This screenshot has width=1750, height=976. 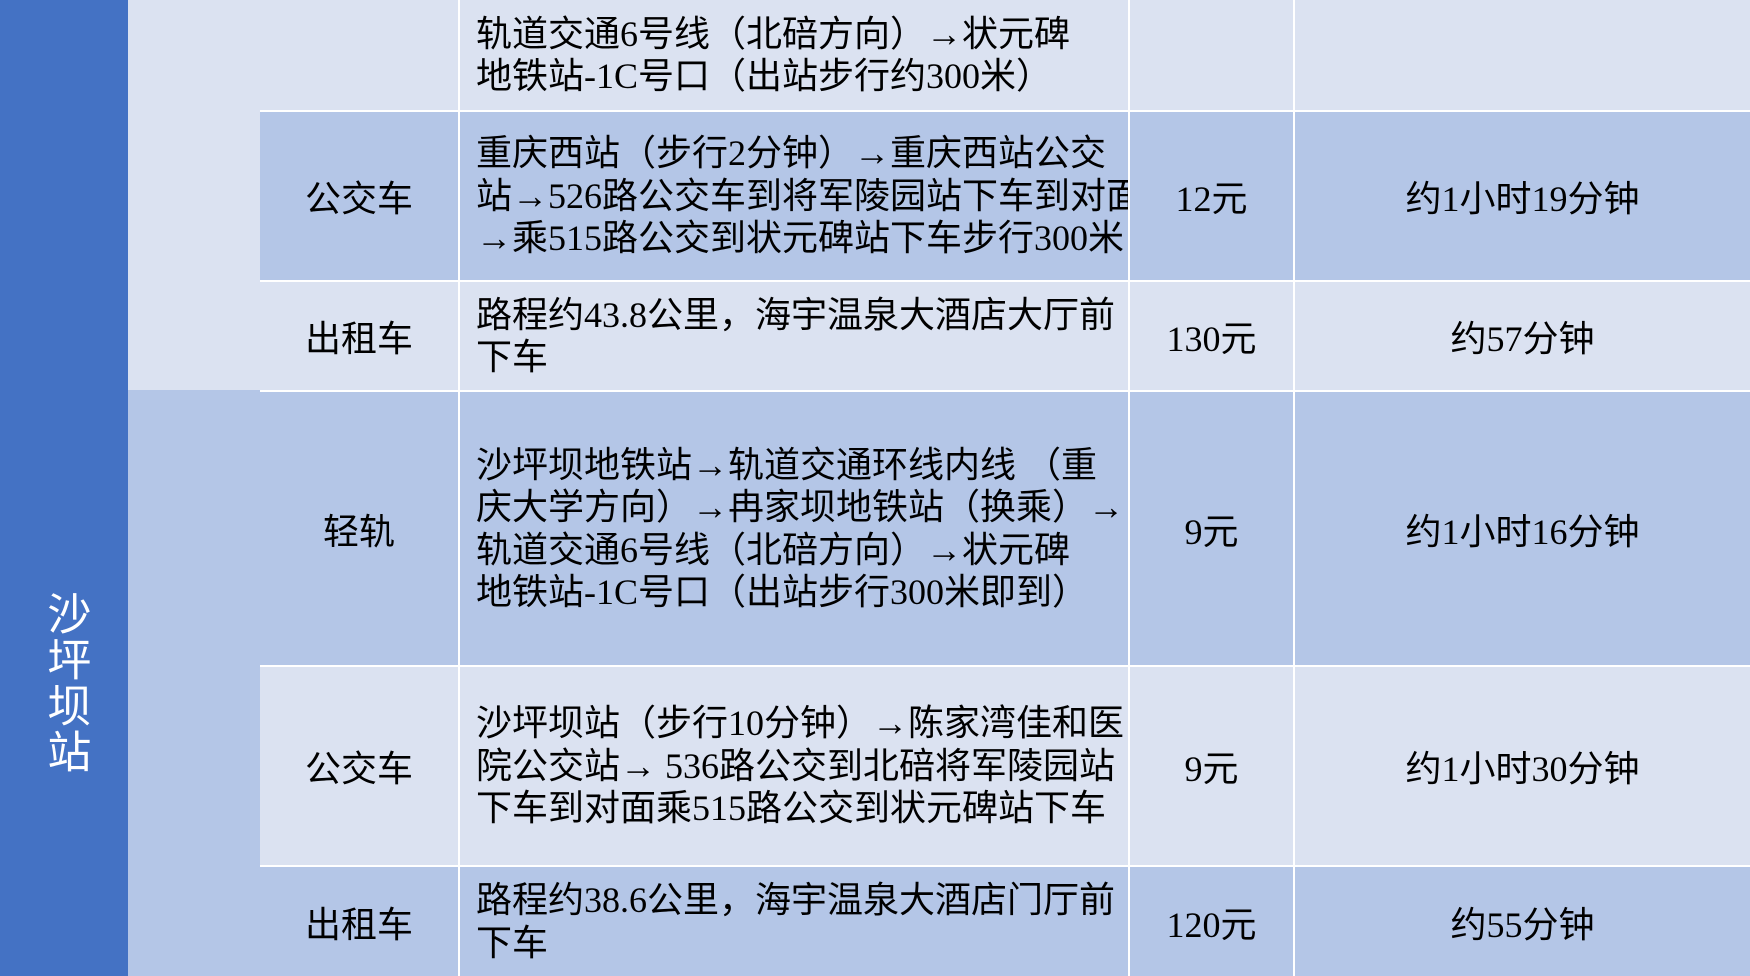 I want to click on route-line: 沙坪坝地铁站→轨道交通环线内线 （重, so click(x=787, y=464).